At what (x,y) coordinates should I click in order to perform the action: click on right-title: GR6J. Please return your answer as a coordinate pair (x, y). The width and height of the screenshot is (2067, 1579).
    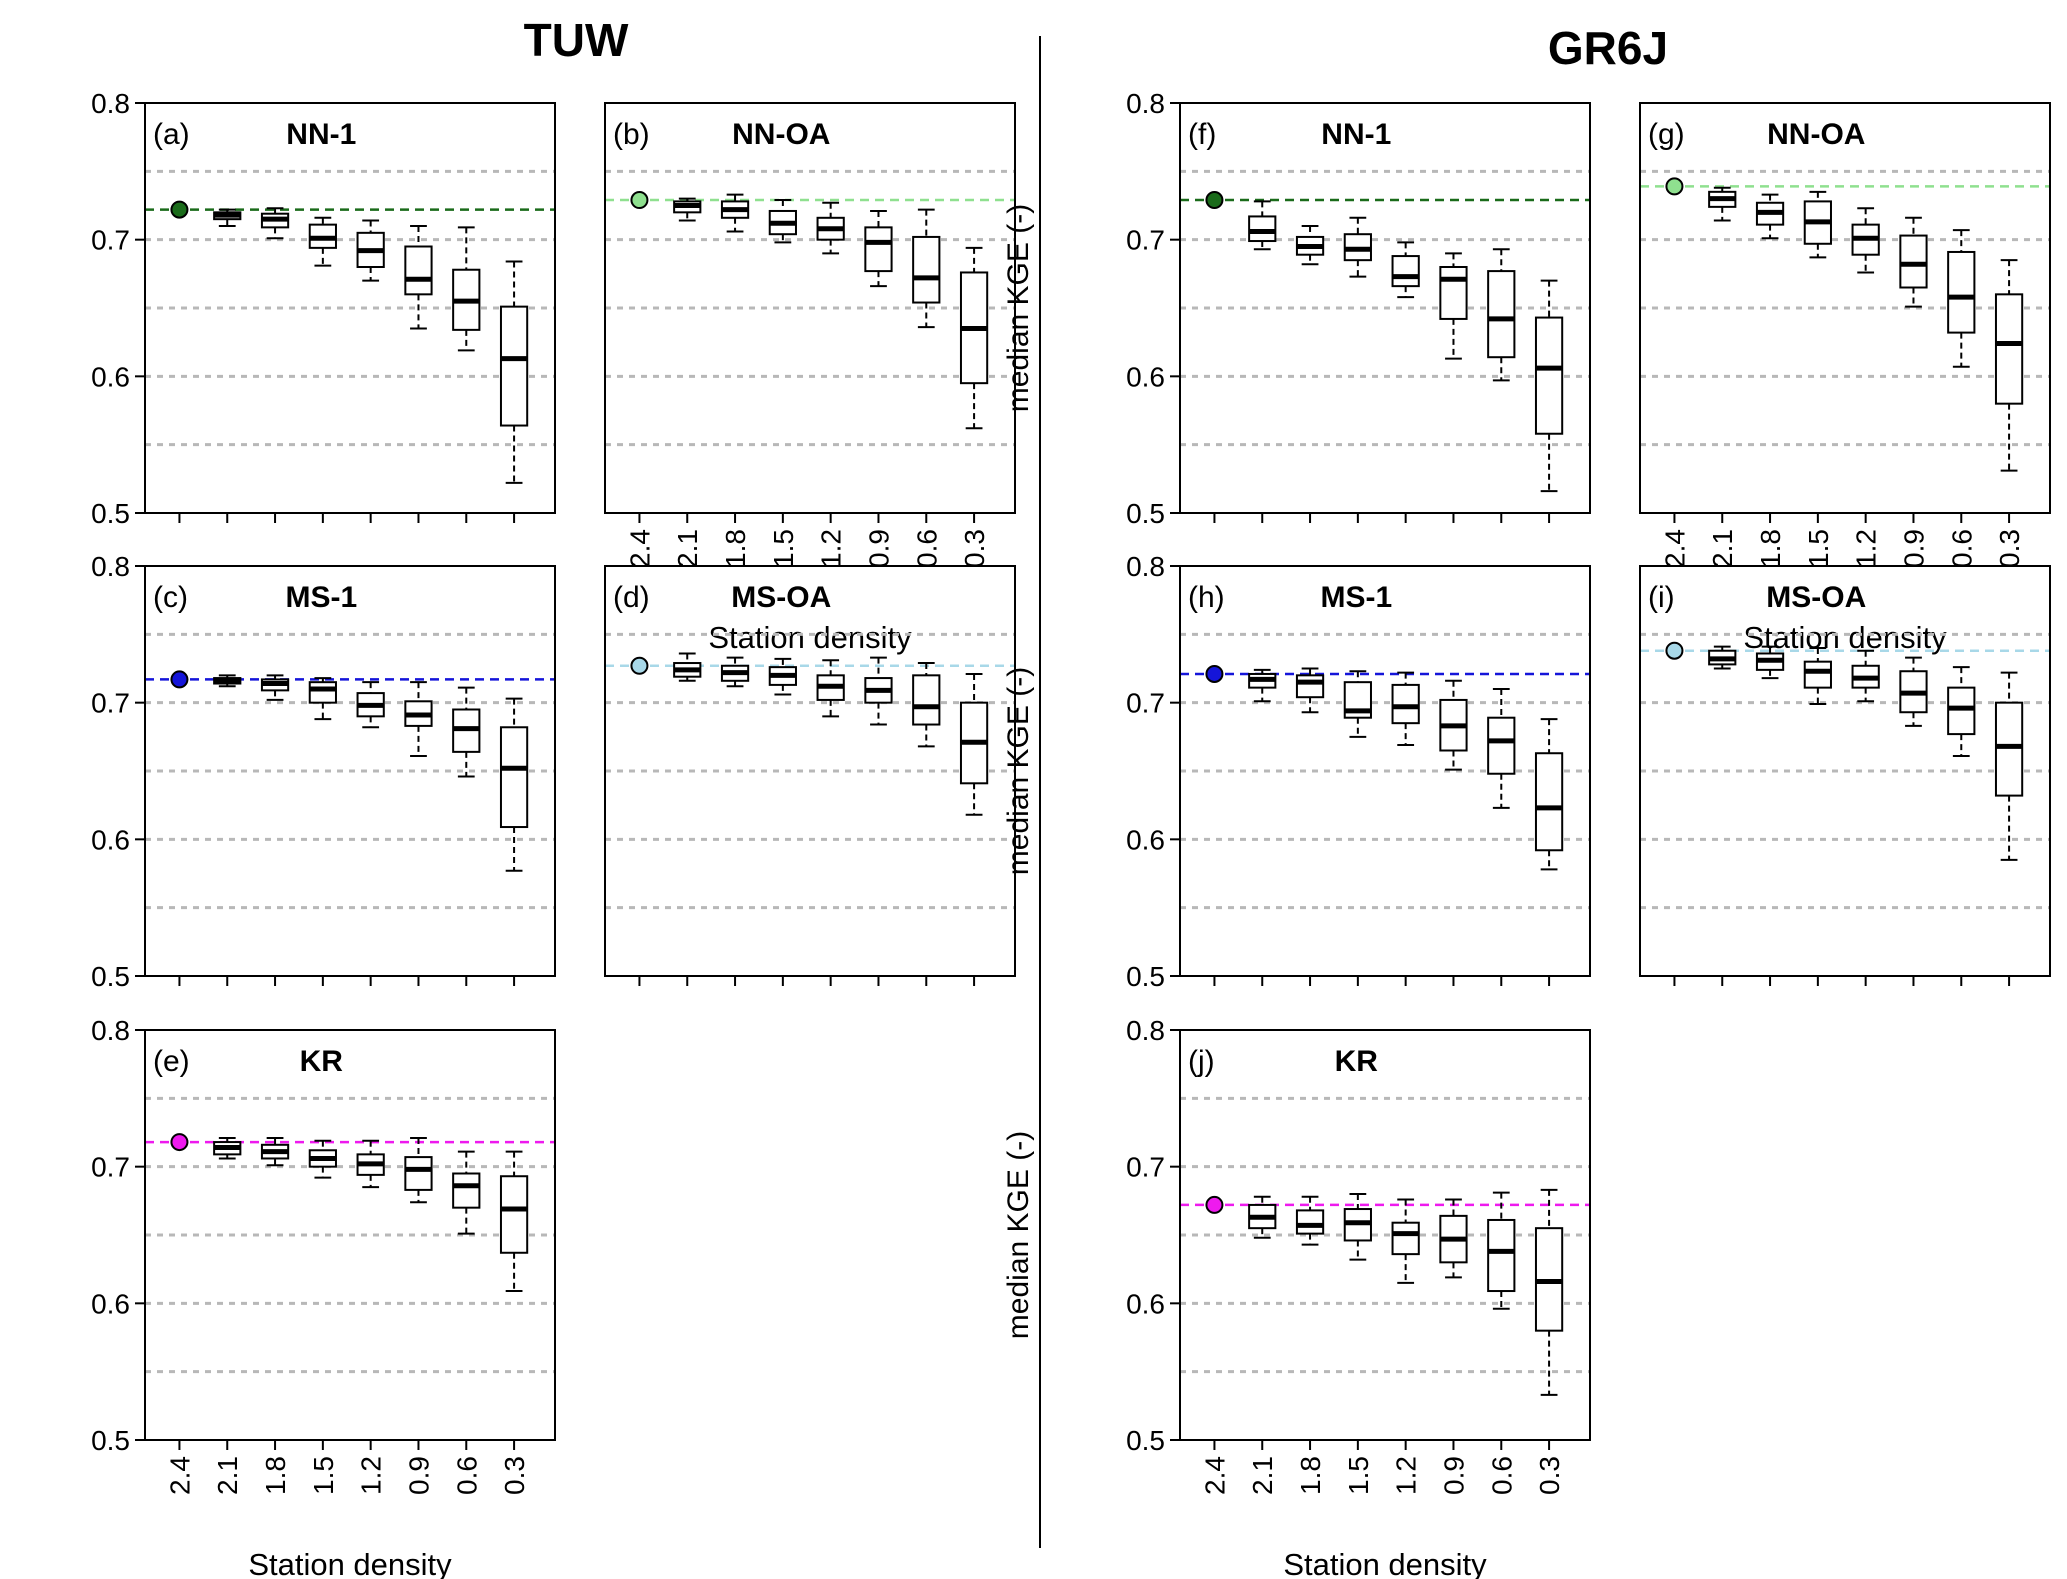
    Looking at the image, I should click on (1608, 48).